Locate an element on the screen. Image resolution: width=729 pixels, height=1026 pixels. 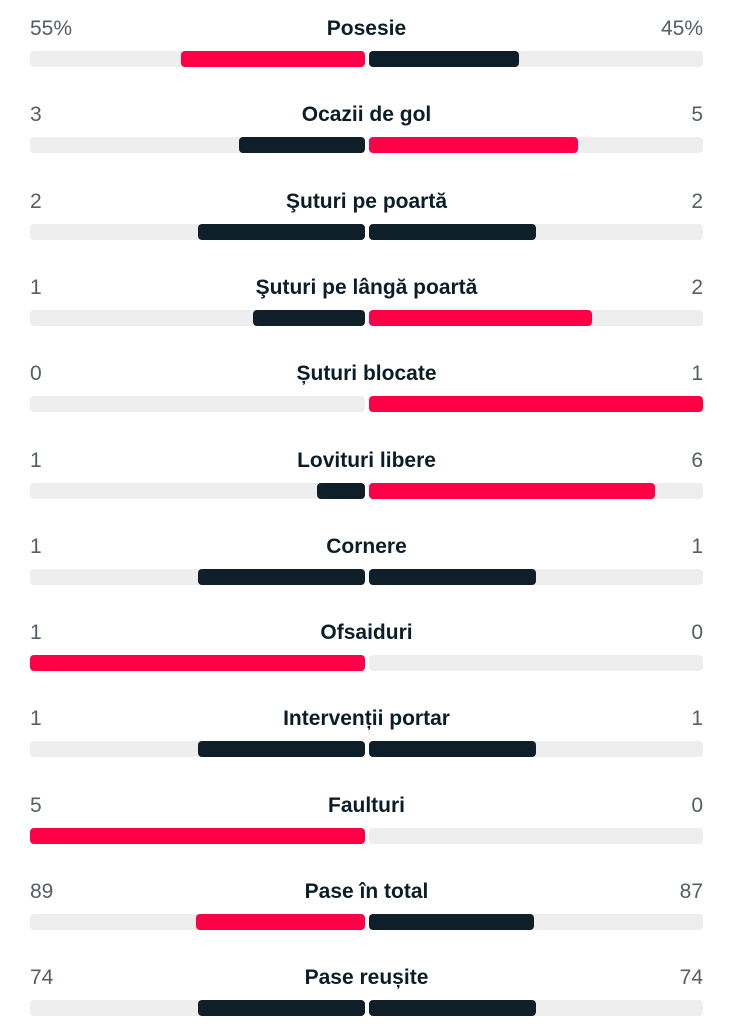
away-value: 5 is located at coordinates (697, 115).